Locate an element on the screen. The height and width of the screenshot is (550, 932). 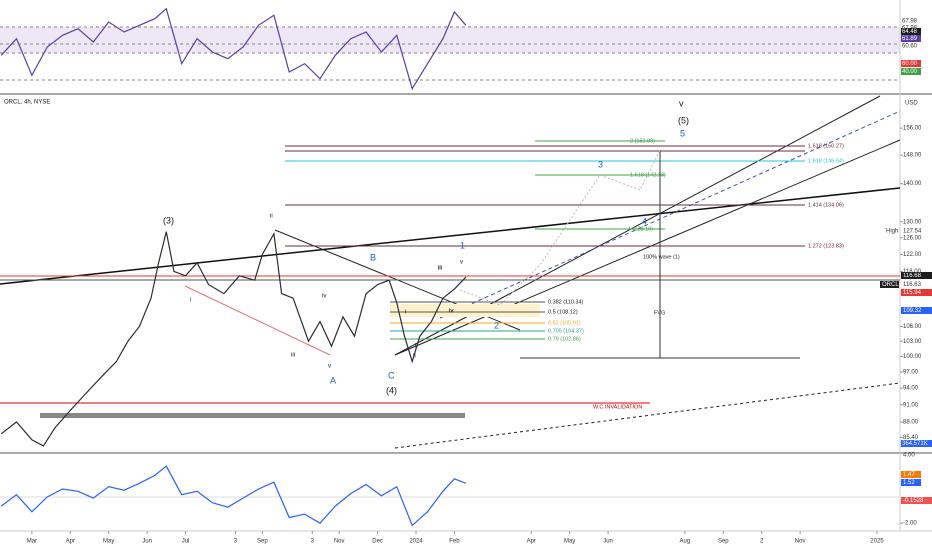
x-tick-label: Dec is located at coordinates (377, 542).